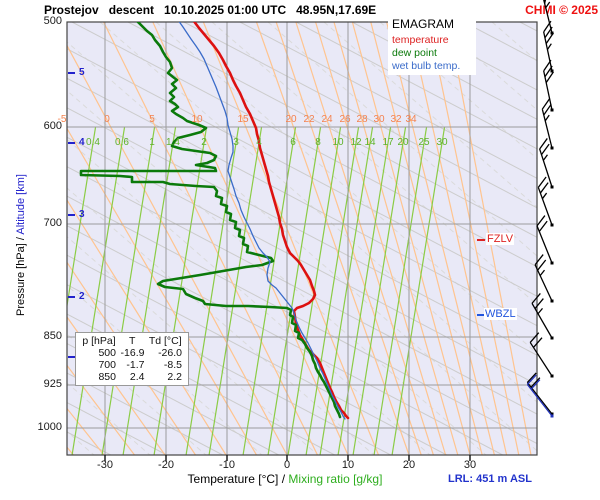 This screenshot has height=500, width=600. What do you see at coordinates (500, 314) in the screenshot?
I see `wbzl-label: WBZL` at bounding box center [500, 314].